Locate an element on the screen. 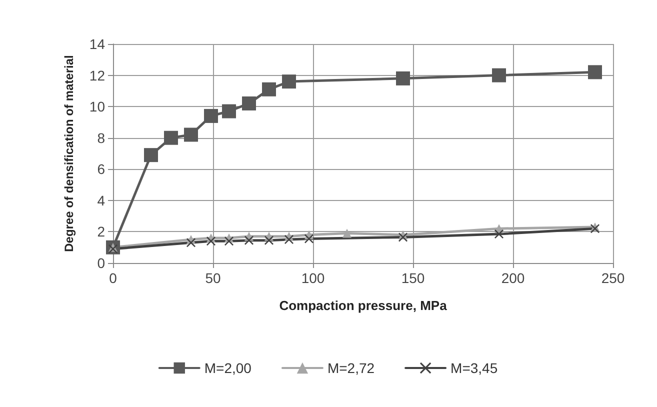  y-axis-title: Degree of densification of material is located at coordinates (69, 153).